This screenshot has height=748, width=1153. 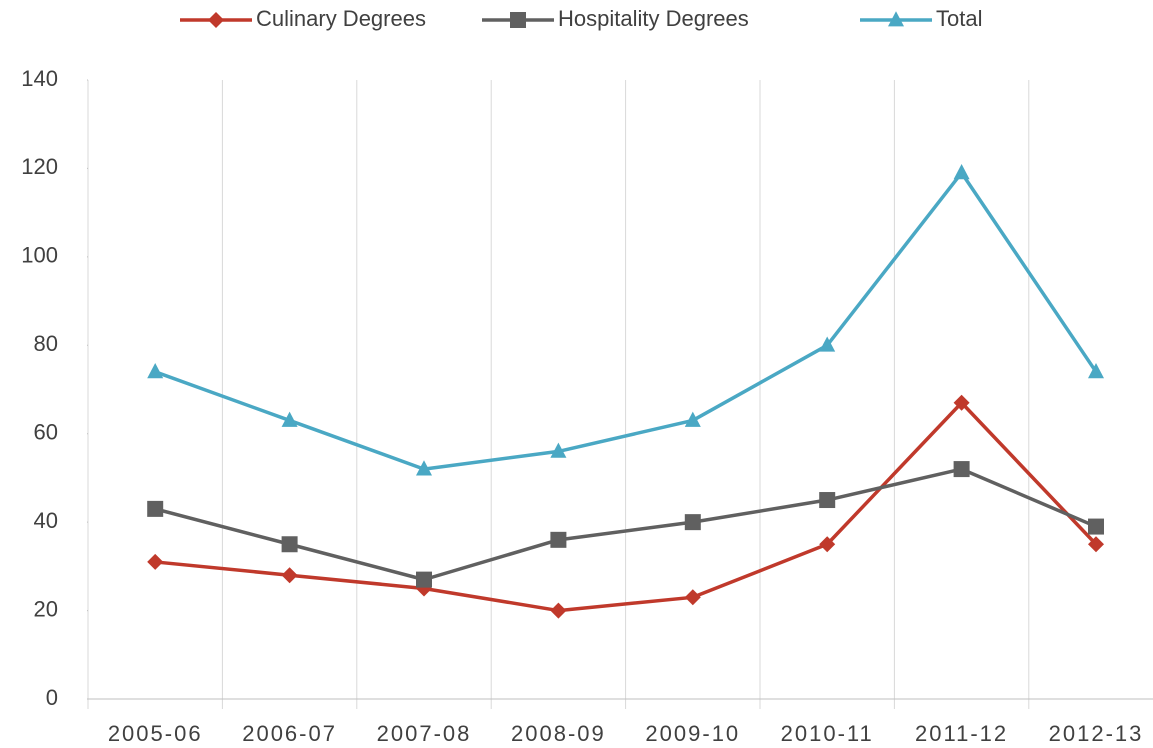 I want to click on y-tick-label: 100, so click(x=39, y=255).